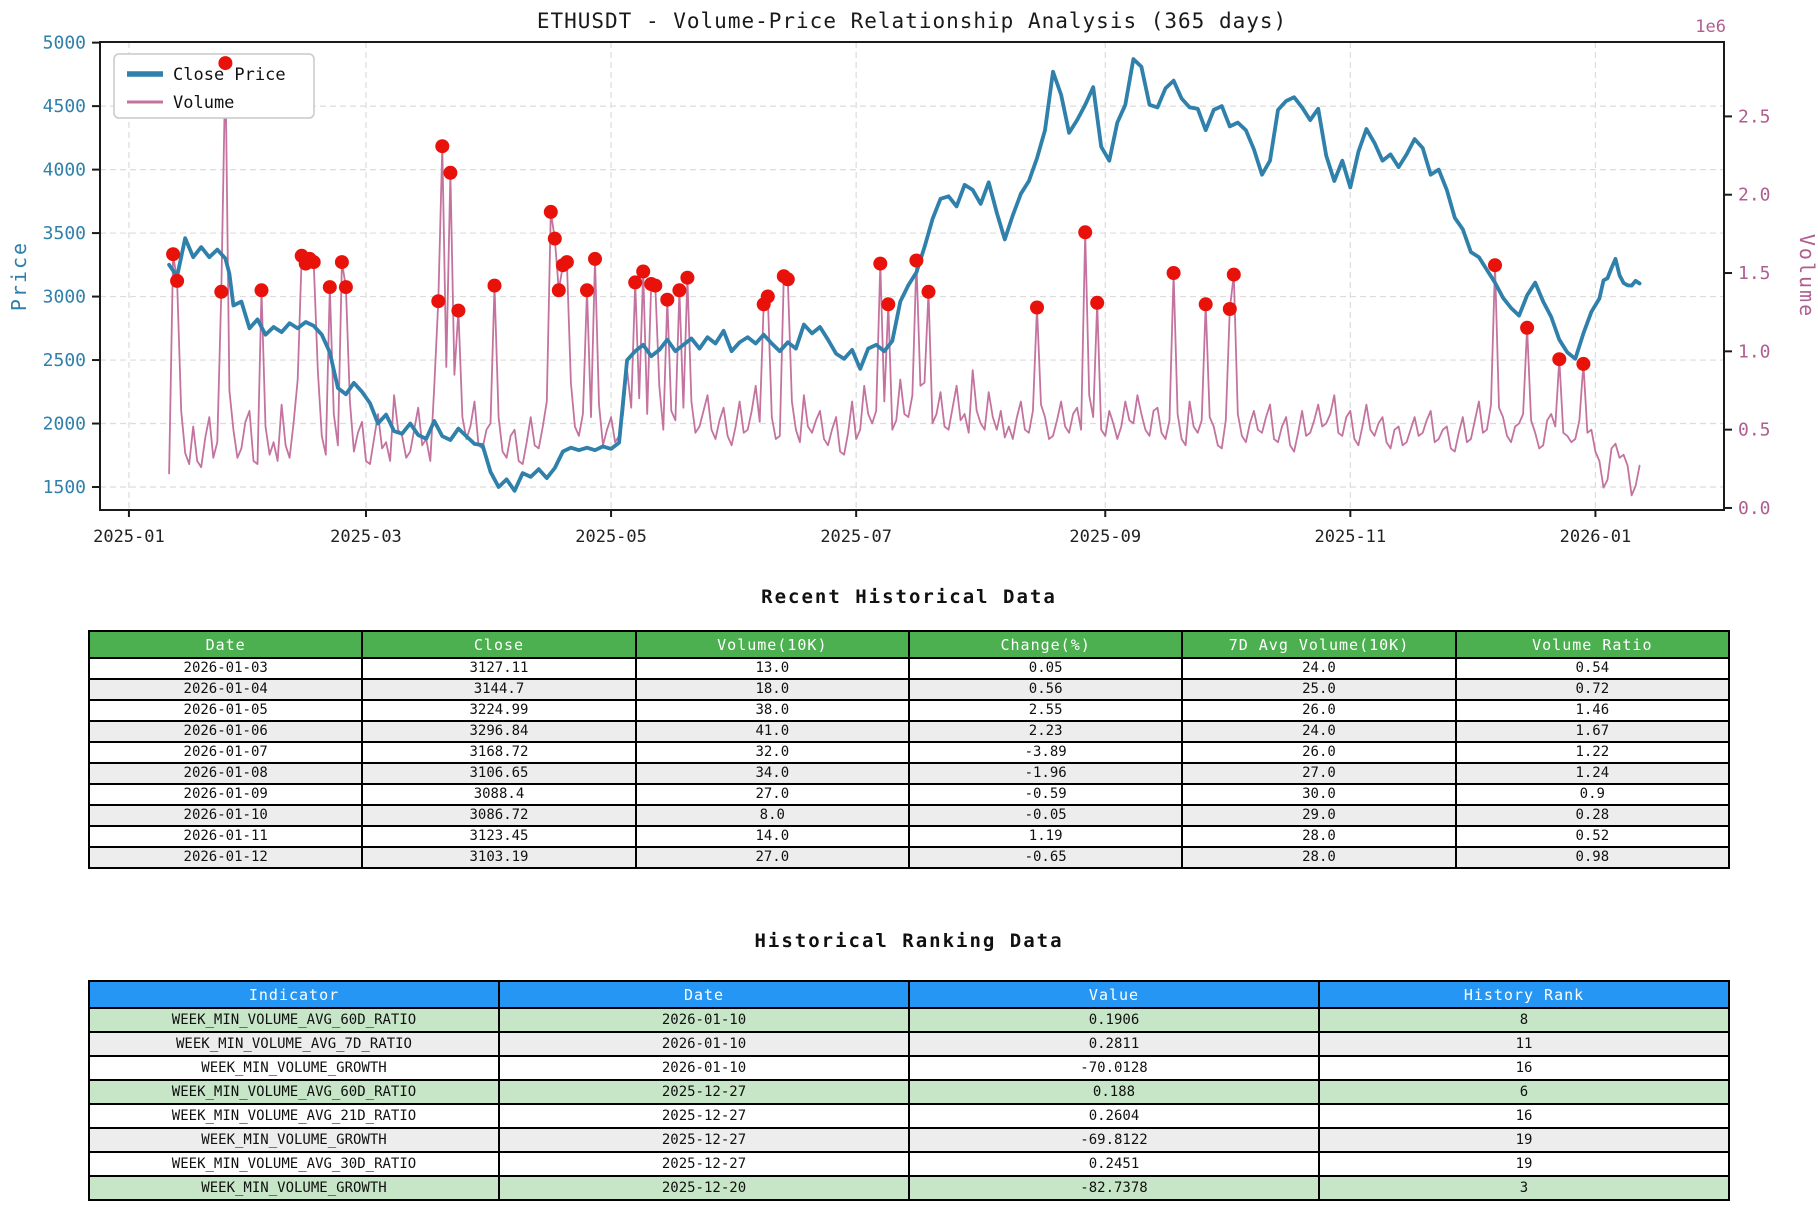  Describe the element at coordinates (294, 1116) in the screenshot. I see `table-cell: WEEK_MIN_VOLUME_AVG_21D_RATIO` at that location.